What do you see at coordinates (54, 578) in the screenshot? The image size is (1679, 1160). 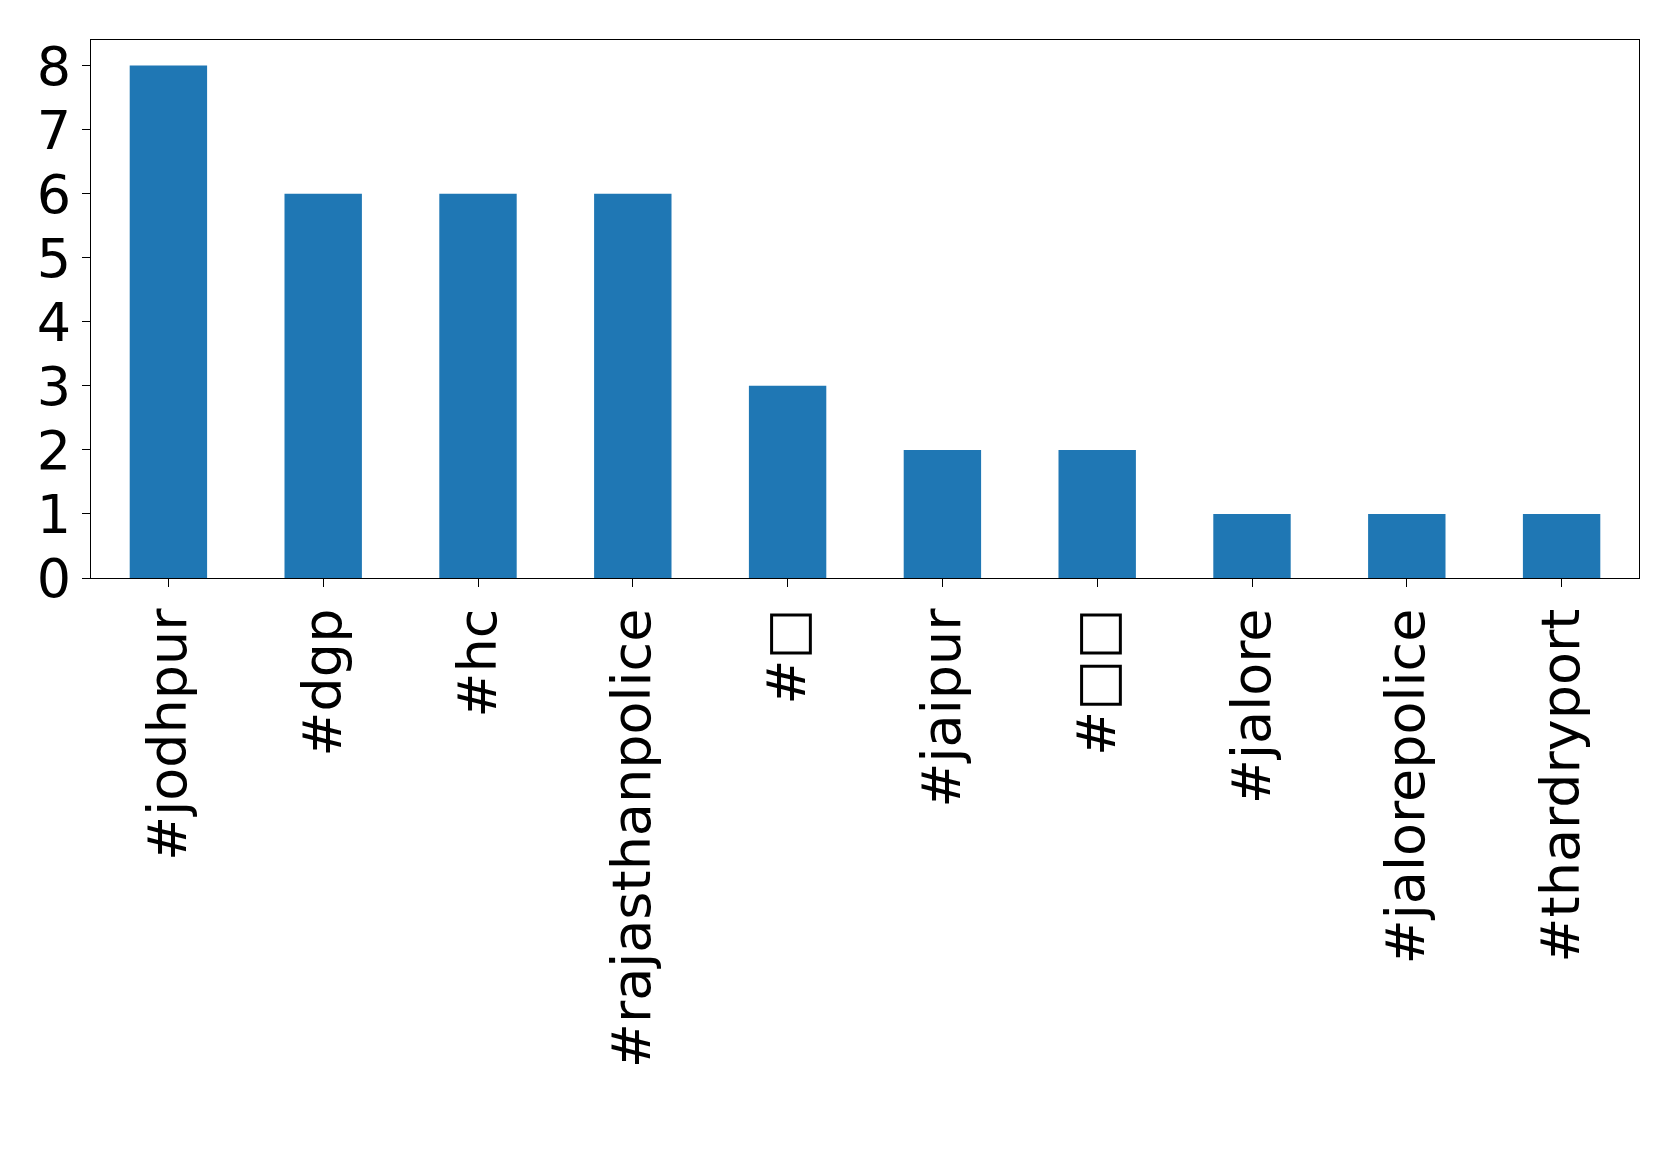 I see `y-tick-label: 0` at bounding box center [54, 578].